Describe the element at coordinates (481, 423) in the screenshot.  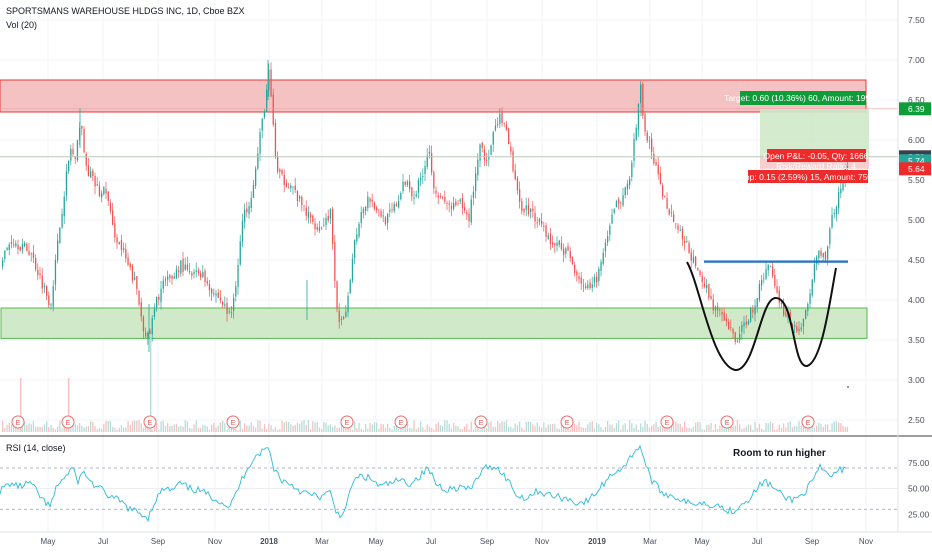
I see `earnings-marker-label: E` at that location.